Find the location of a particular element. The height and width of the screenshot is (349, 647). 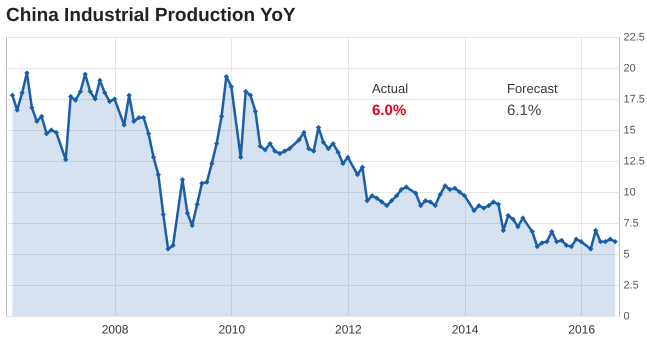

y-tick-label: 12.5 is located at coordinates (634, 162).